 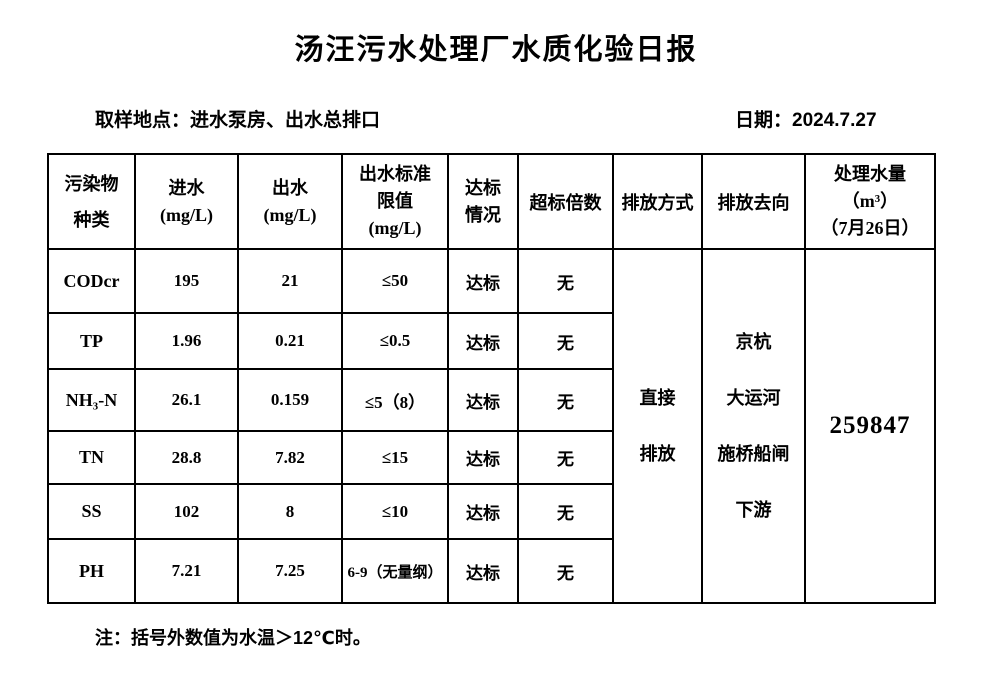 I want to click on col-header-treated-volume: 处理水量 （m³） （7月26日）, so click(x=870, y=201).